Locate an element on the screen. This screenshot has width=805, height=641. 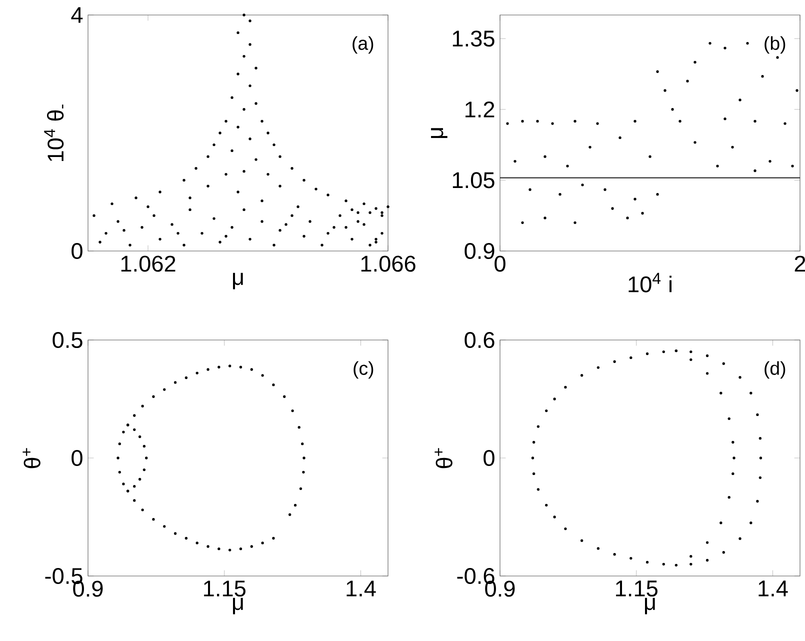
y-tick-label: 0.9 is located at coordinates (479, 251).